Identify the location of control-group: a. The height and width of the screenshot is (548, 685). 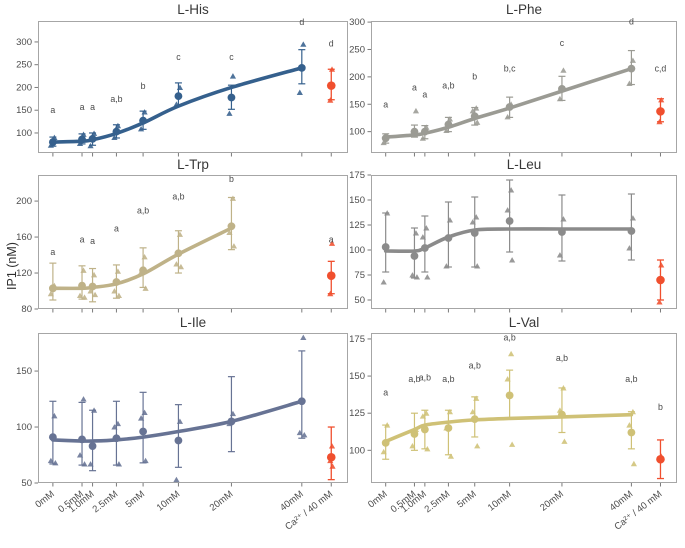
(331, 265).